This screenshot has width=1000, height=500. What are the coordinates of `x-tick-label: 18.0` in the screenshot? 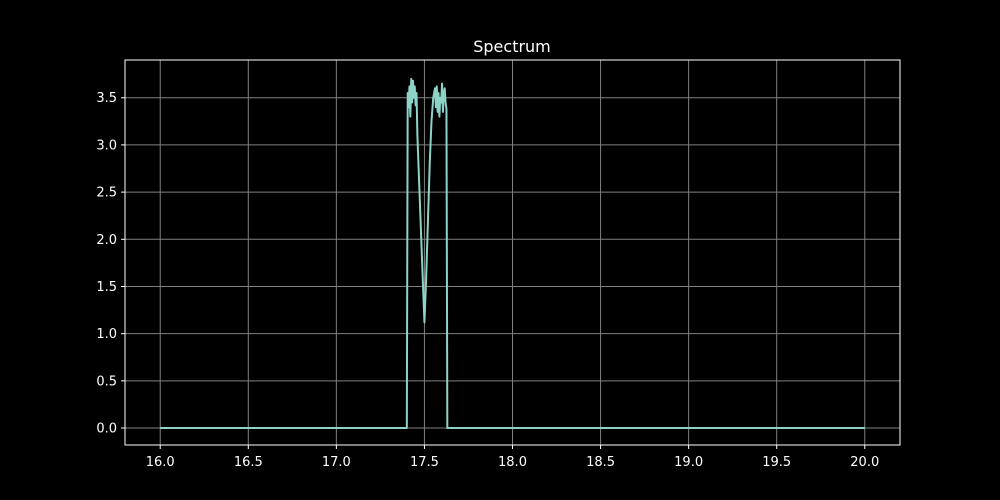 It's located at (512, 462).